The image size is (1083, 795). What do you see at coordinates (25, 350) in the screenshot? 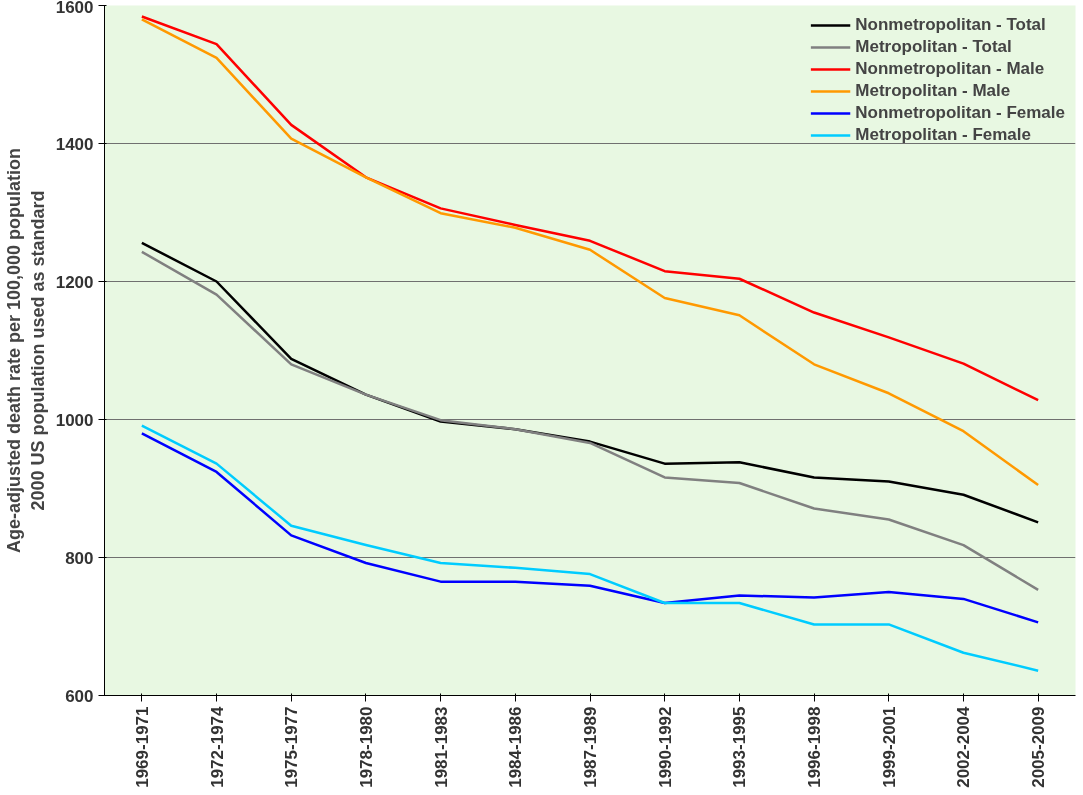
I see `y-axis-title: Age-adjusted death rate per 100,000 population 2000 US population used as standard` at bounding box center [25, 350].